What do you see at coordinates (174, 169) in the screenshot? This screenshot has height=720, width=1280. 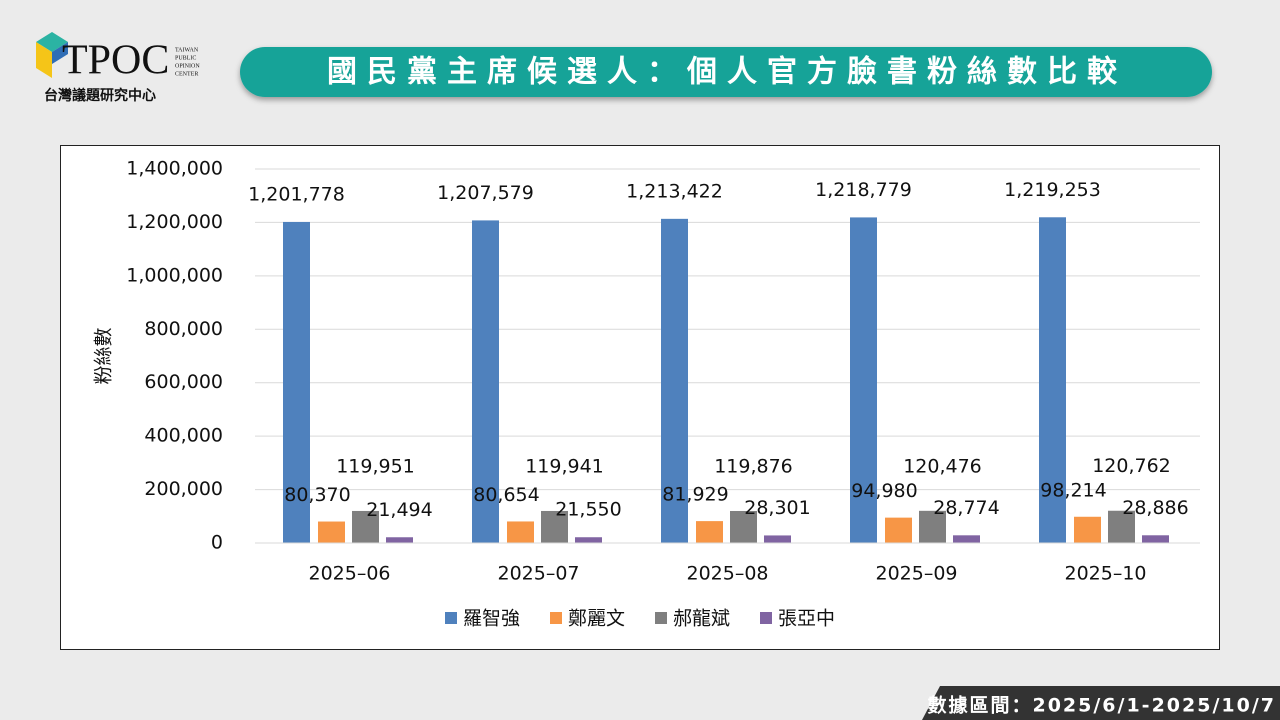 I see `y-tick-label: 1,400,000` at bounding box center [174, 169].